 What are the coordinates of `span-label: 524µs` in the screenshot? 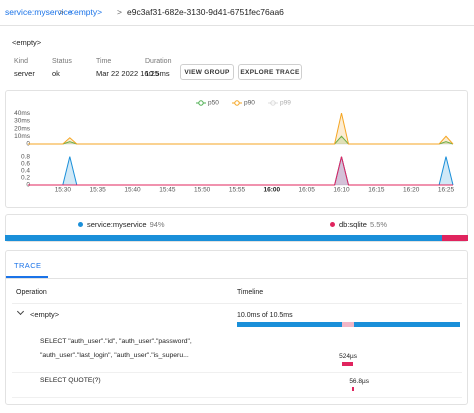 It's located at (348, 356).